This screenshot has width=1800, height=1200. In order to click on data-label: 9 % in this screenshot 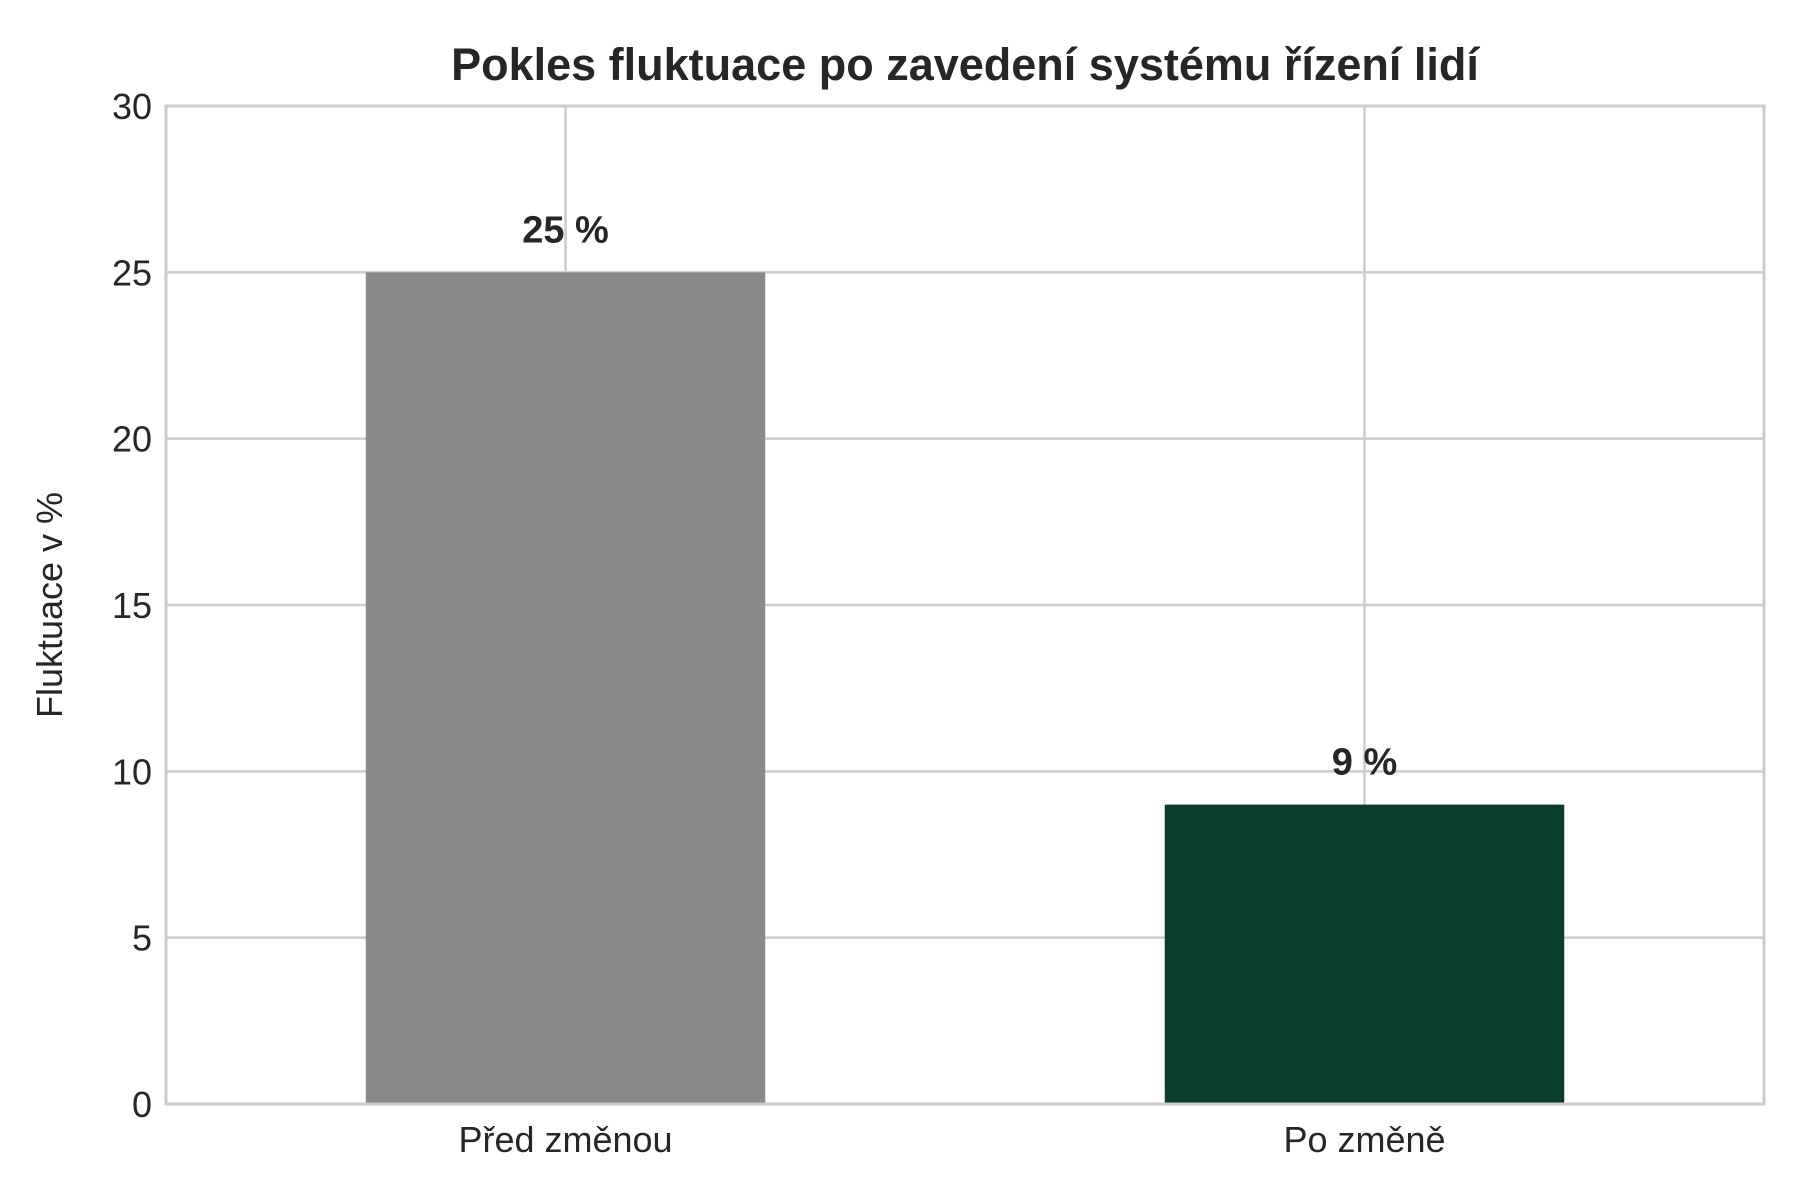, I will do `click(1364, 763)`.